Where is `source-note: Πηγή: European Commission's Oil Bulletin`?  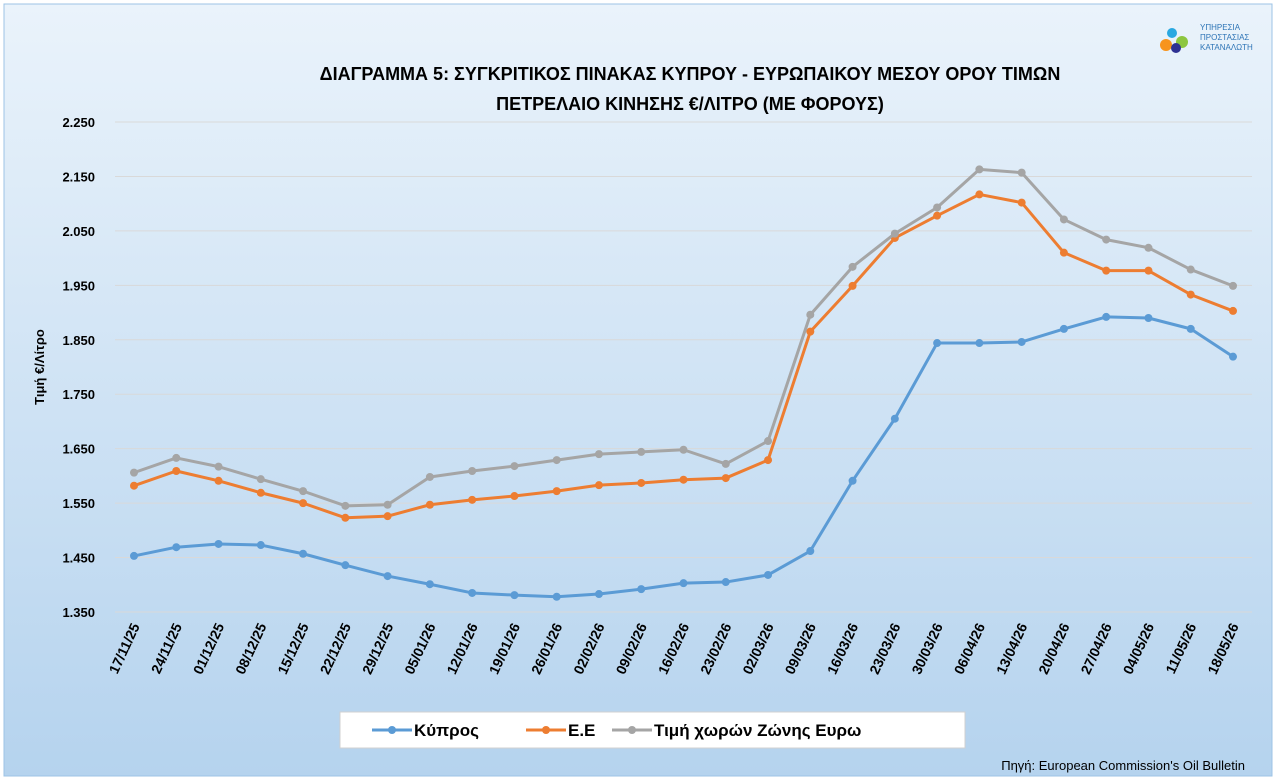 source-note: Πηγή: European Commission's Oil Bulletin is located at coordinates (1123, 765).